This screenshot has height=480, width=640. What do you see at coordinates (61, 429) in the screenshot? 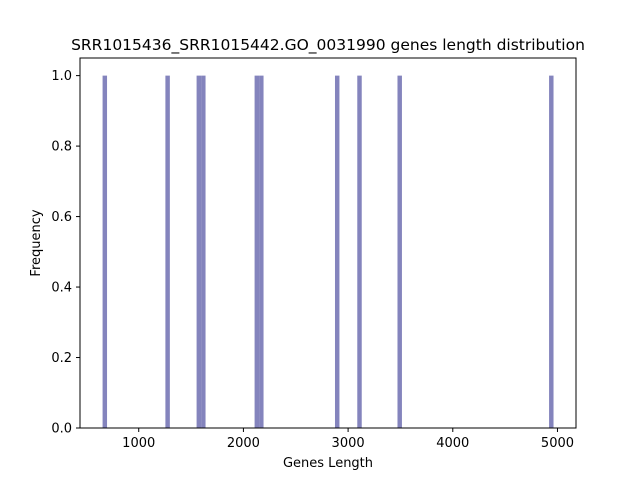
I see `y-tick-label: 0.0` at bounding box center [61, 429].